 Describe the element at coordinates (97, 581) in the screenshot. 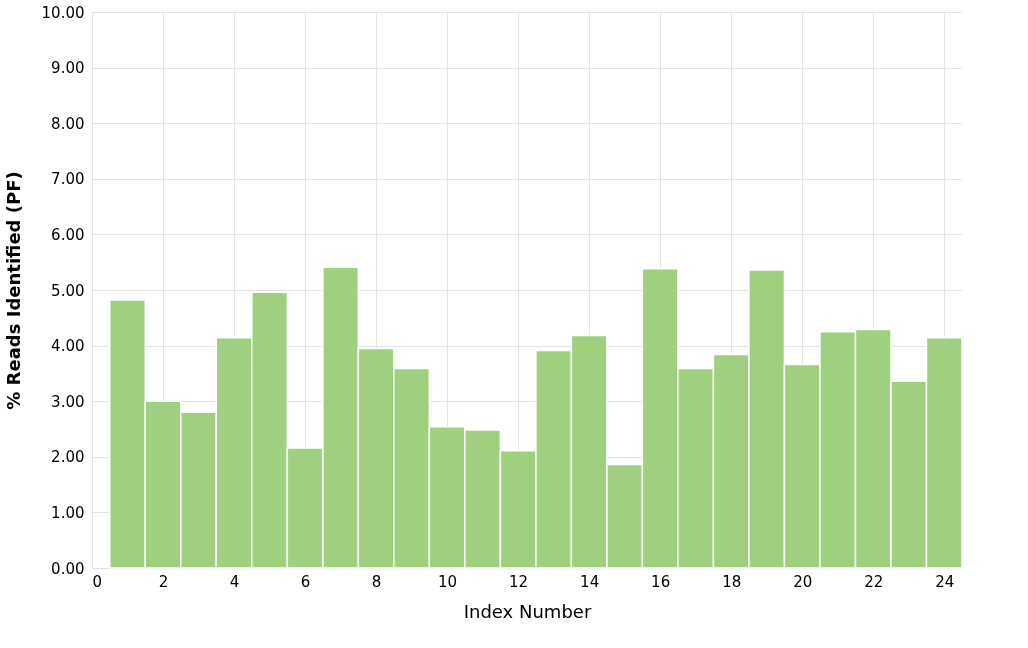

I see `x-tick-label: 0` at that location.